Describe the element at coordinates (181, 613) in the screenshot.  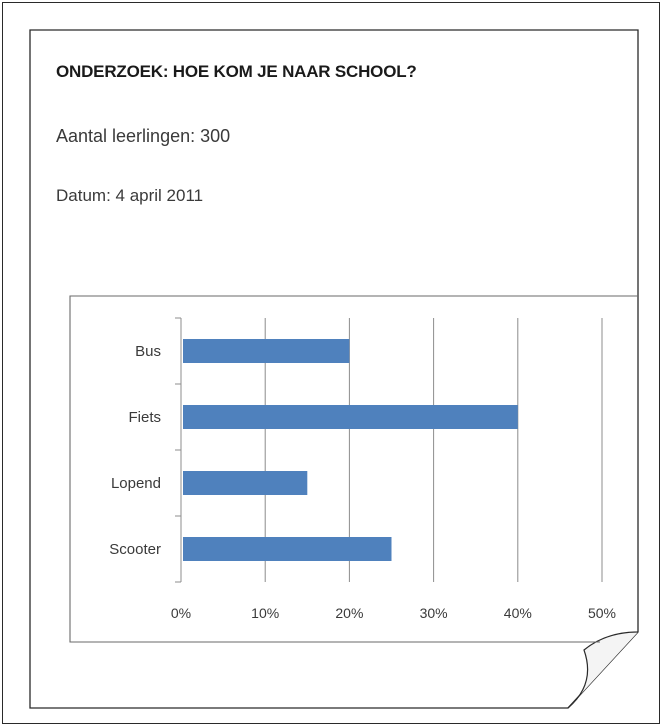
I see `x-tick-label: 0%` at that location.